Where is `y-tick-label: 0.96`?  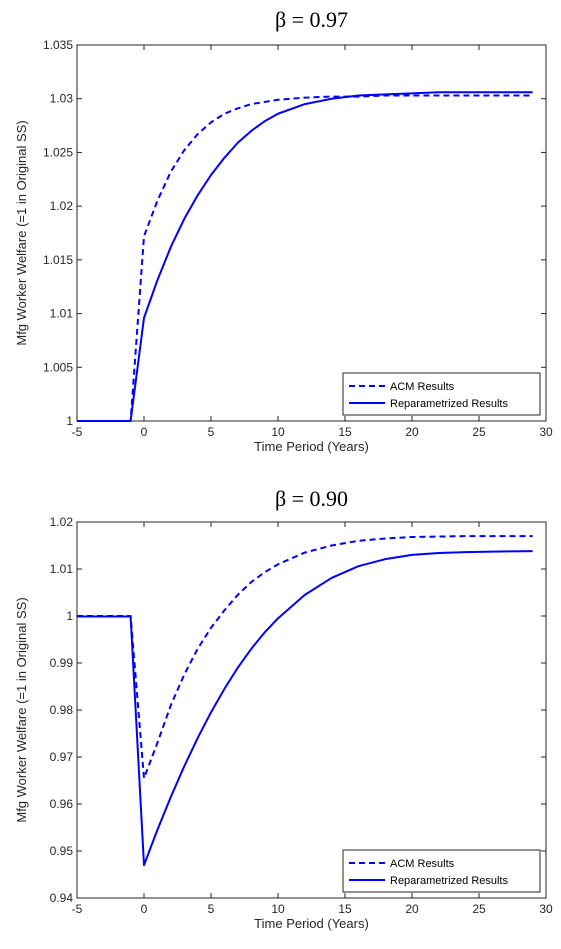 y-tick-label: 0.96 is located at coordinates (62, 804).